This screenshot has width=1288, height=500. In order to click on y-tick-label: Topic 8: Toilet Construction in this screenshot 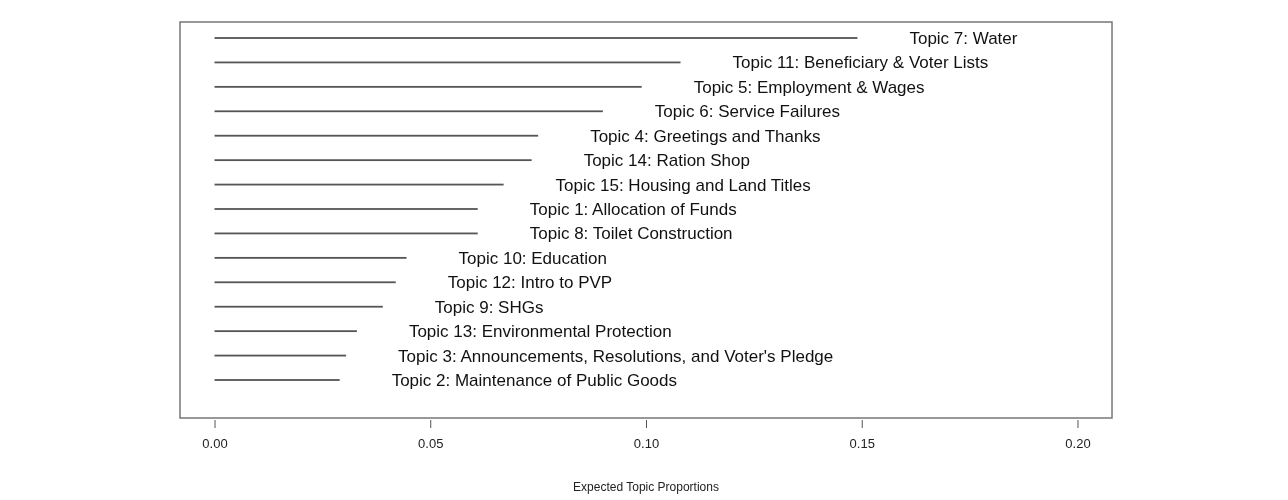, I will do `click(631, 234)`.